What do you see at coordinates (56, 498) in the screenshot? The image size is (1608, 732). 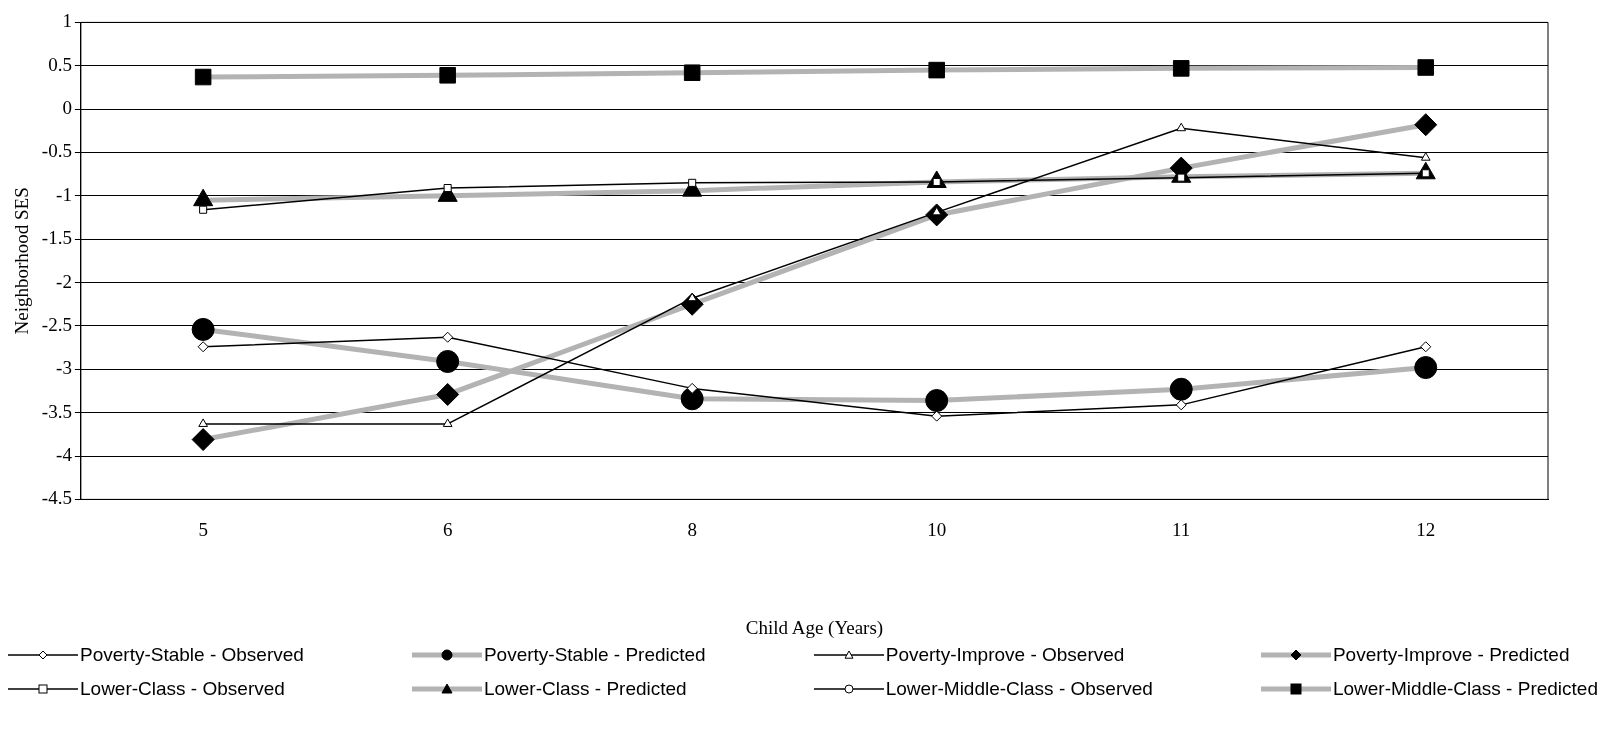 I see `y-tick-label: -4.5` at bounding box center [56, 498].